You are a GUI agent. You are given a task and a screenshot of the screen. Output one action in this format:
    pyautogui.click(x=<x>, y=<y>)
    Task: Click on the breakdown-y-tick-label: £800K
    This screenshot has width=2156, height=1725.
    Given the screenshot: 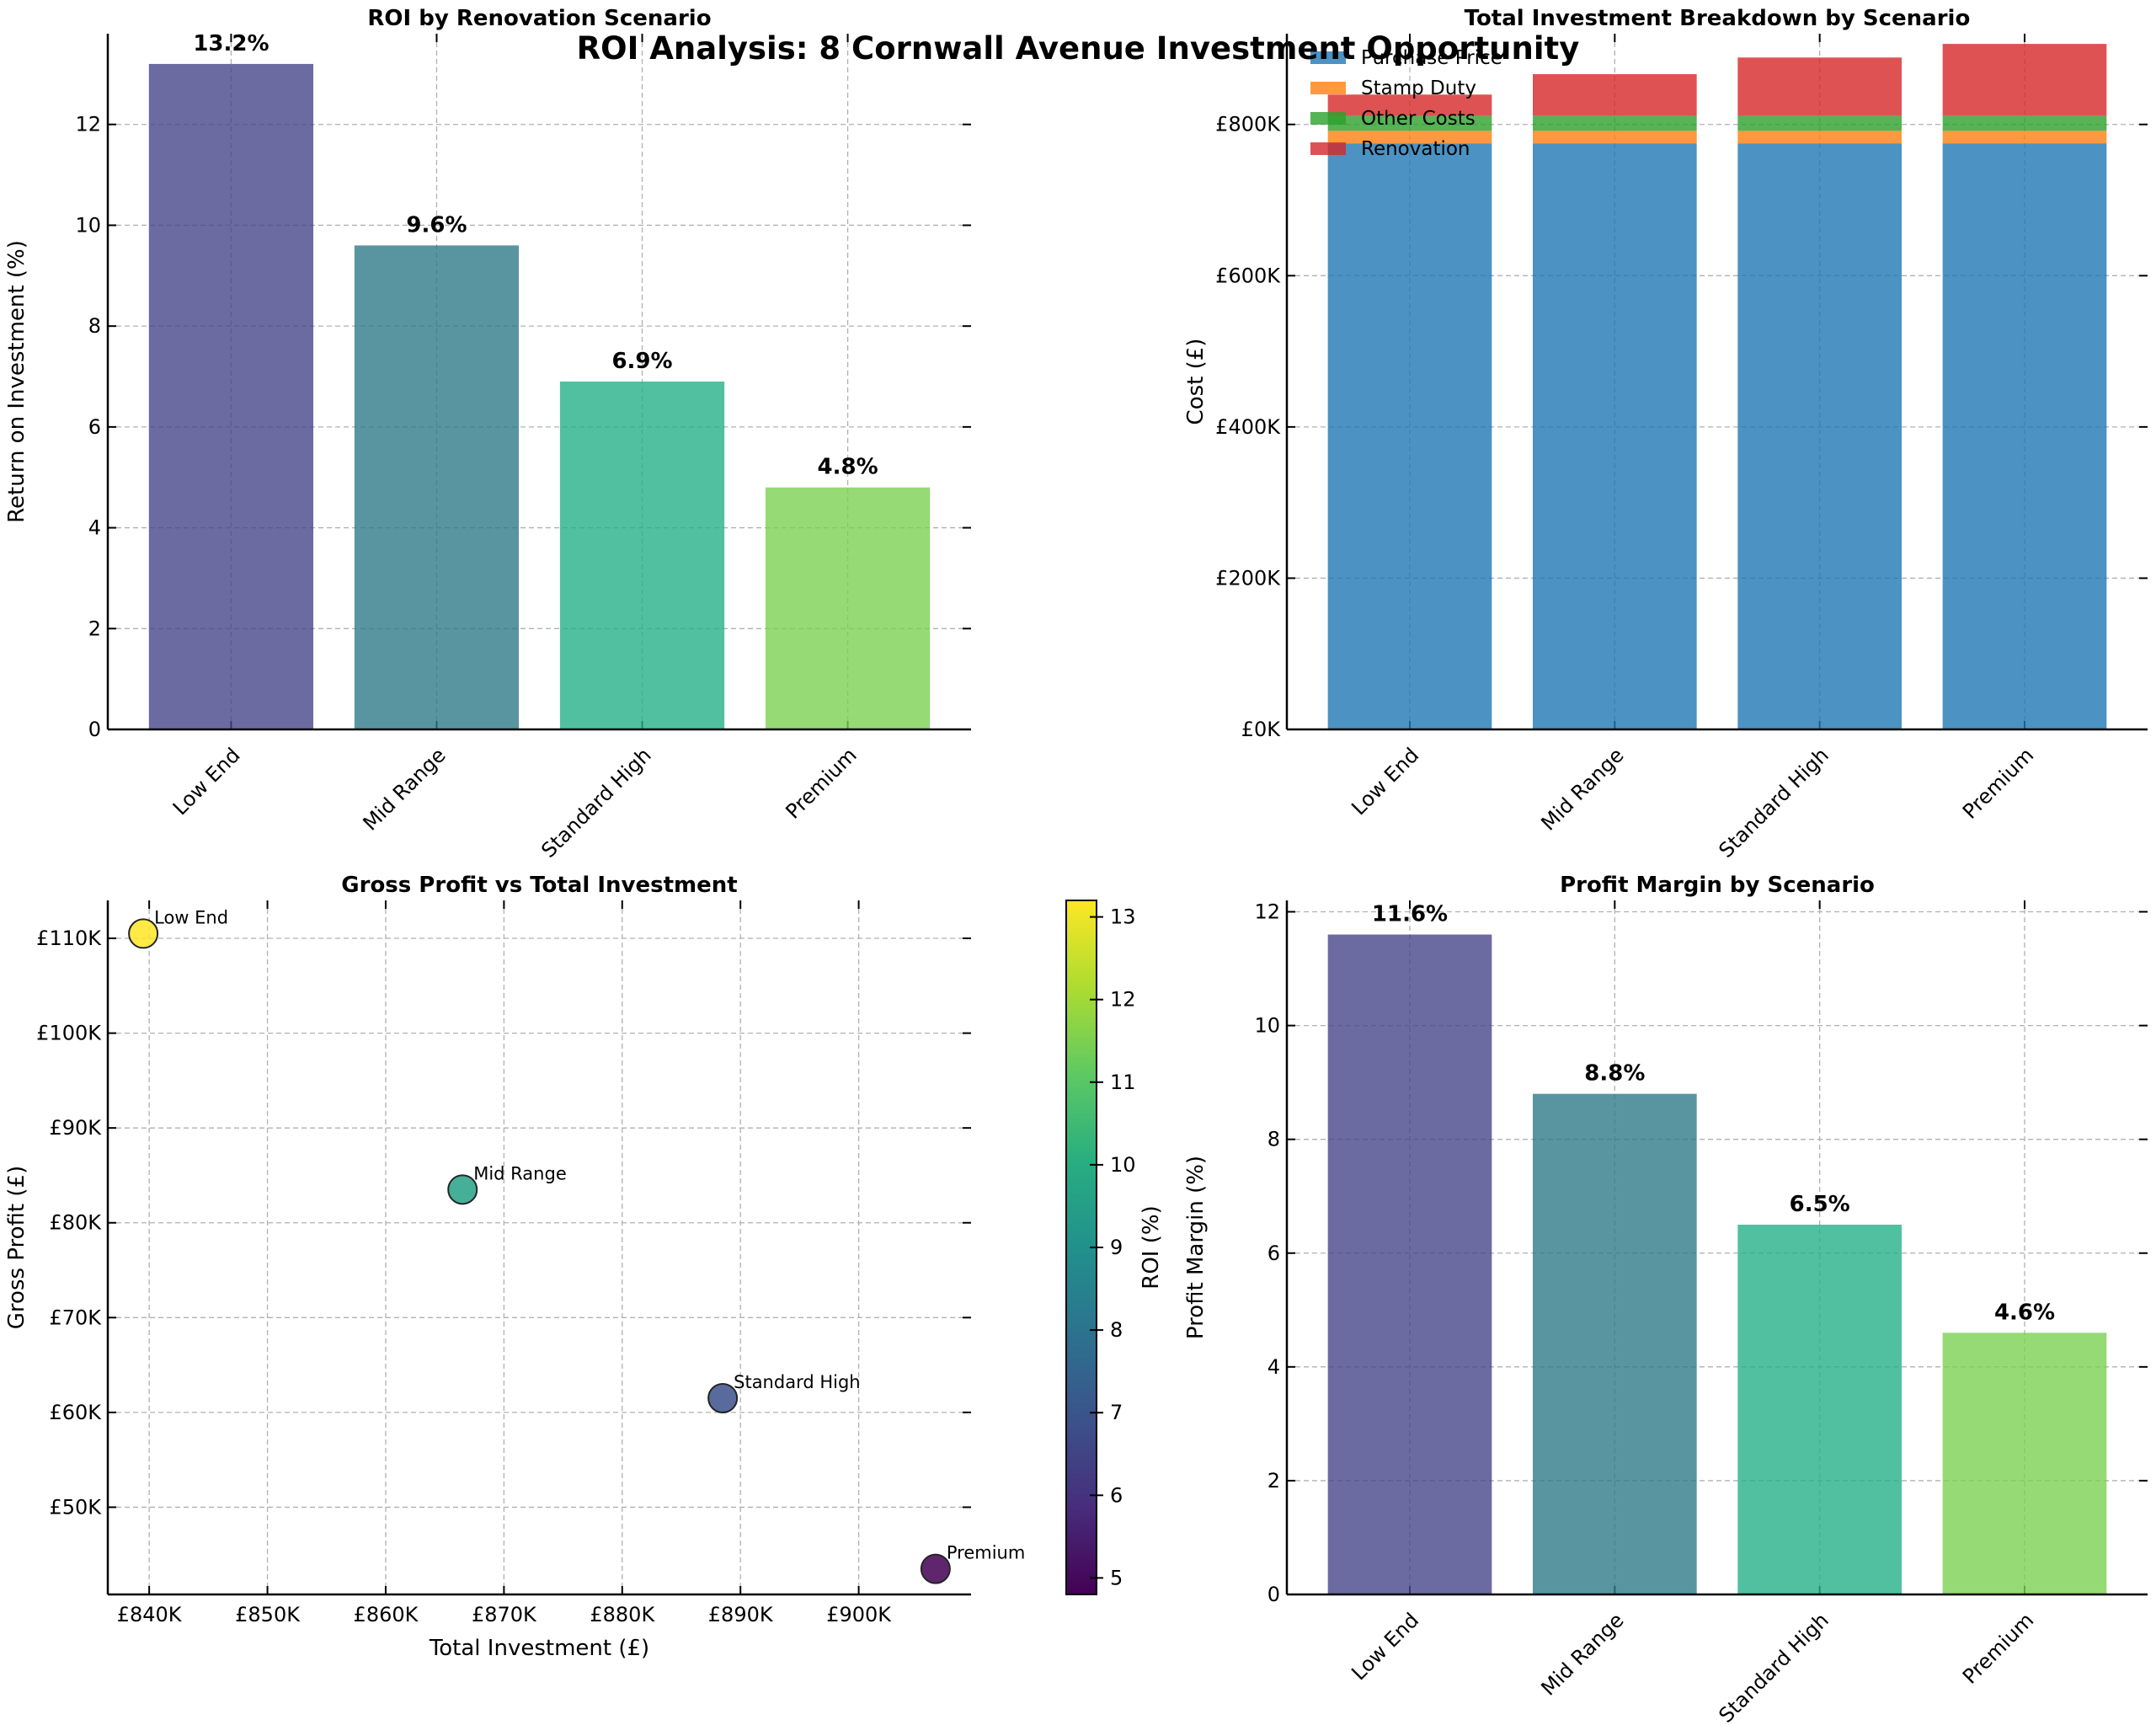 What is the action you would take?
    pyautogui.click(x=1248, y=124)
    